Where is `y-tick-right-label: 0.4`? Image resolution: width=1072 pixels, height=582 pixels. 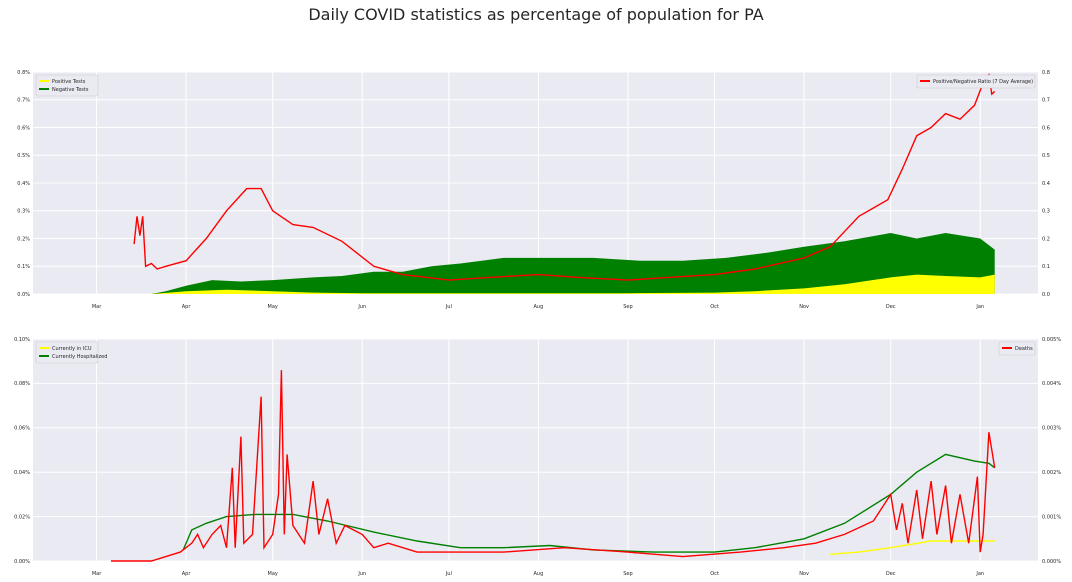 y-tick-right-label: 0.4 is located at coordinates (1046, 184).